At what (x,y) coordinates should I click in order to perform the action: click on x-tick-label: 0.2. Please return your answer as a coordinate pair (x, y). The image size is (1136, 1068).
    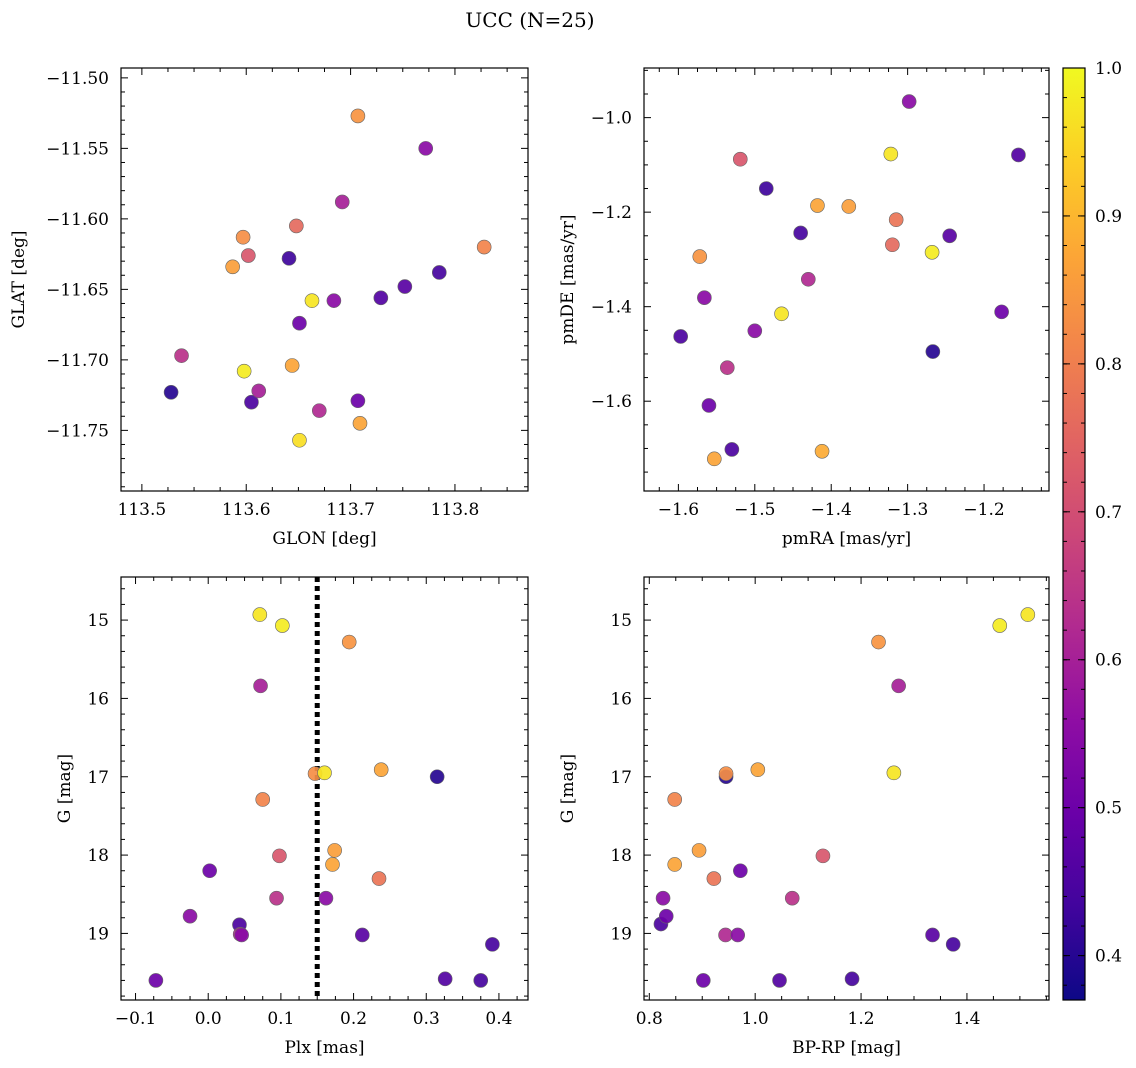
    Looking at the image, I should click on (353, 1019).